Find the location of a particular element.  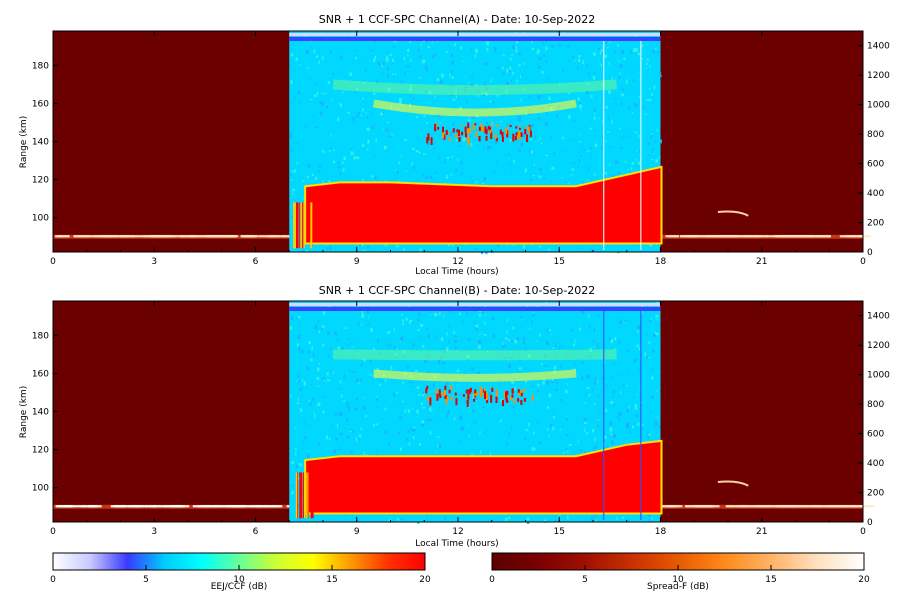

y-tick-label: 120 is located at coordinates (40, 451).